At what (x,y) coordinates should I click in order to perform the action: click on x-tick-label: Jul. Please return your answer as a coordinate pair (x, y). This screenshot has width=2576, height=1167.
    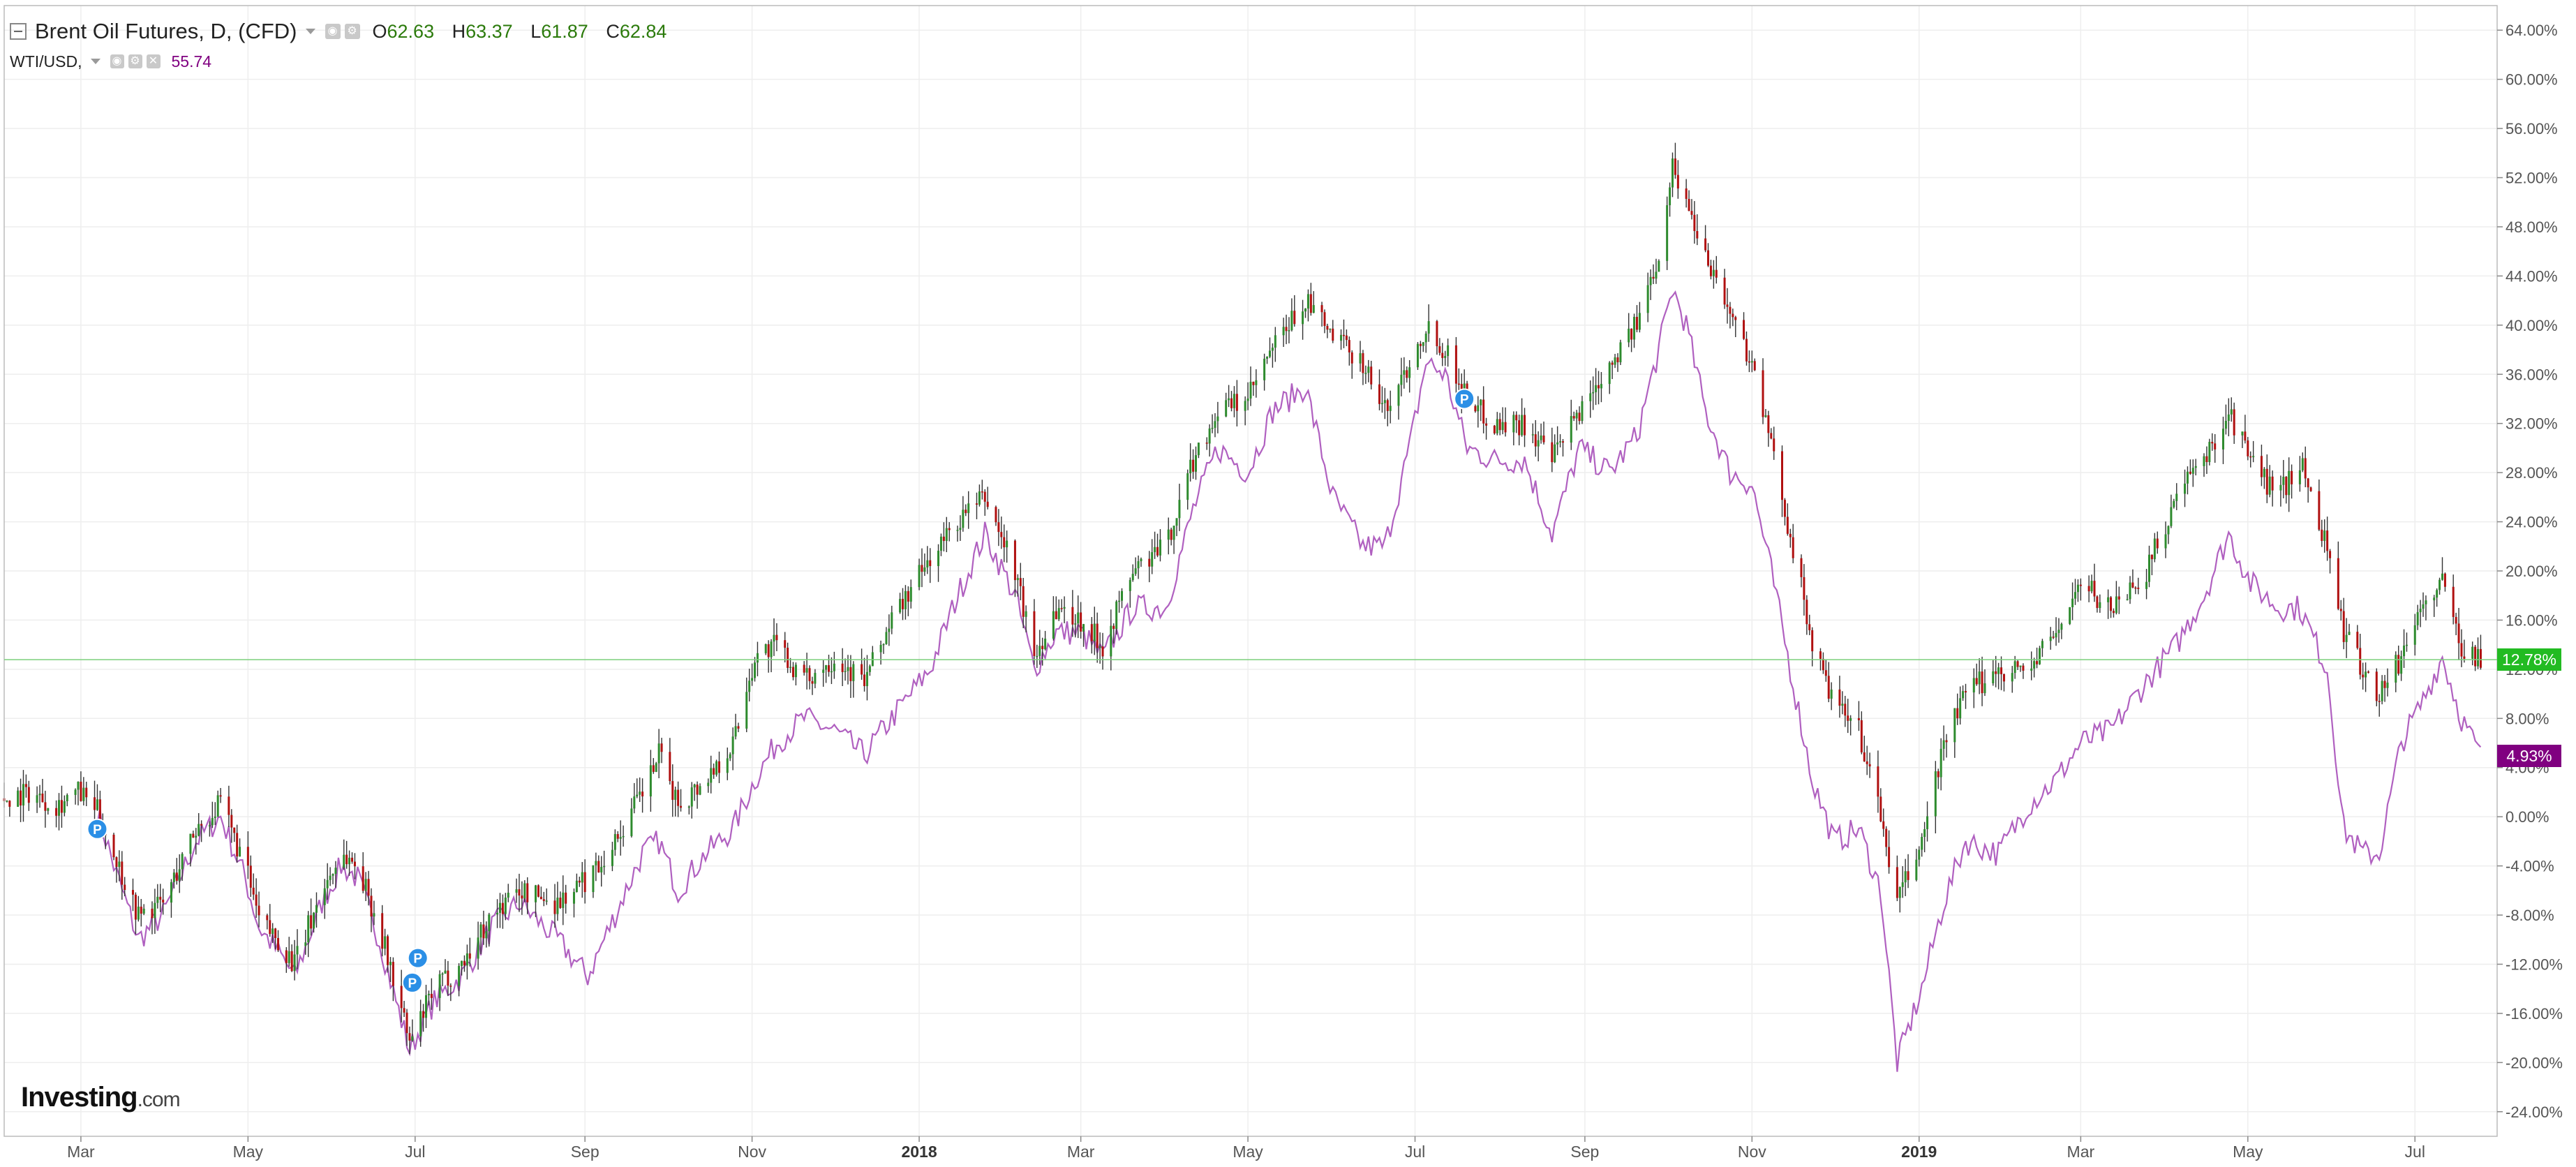
    Looking at the image, I should click on (1415, 1152).